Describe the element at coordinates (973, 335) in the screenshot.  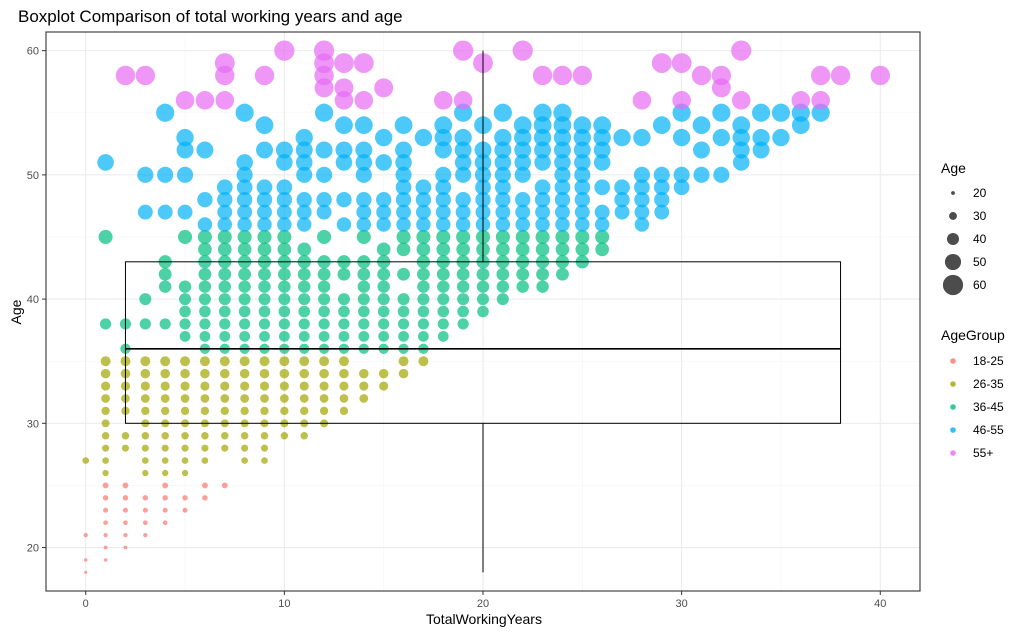
I see `color-legend-title: AgeGroup` at that location.